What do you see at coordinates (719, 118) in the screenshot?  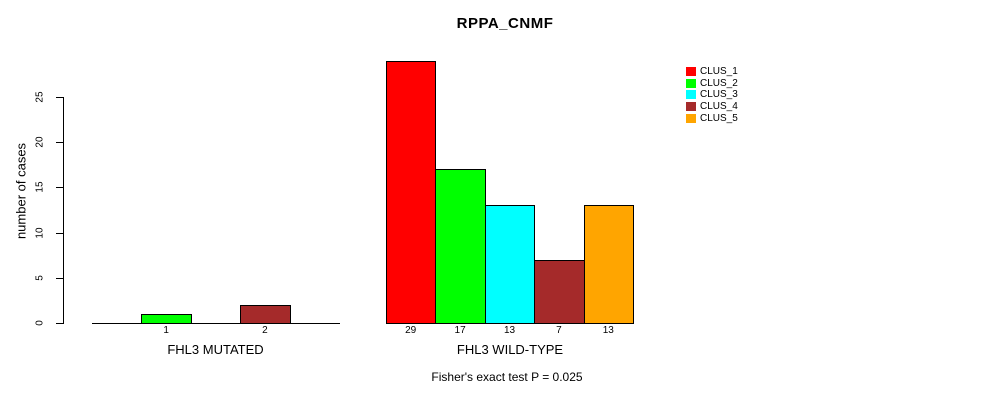 I see `legend-label: CLUS_5` at bounding box center [719, 118].